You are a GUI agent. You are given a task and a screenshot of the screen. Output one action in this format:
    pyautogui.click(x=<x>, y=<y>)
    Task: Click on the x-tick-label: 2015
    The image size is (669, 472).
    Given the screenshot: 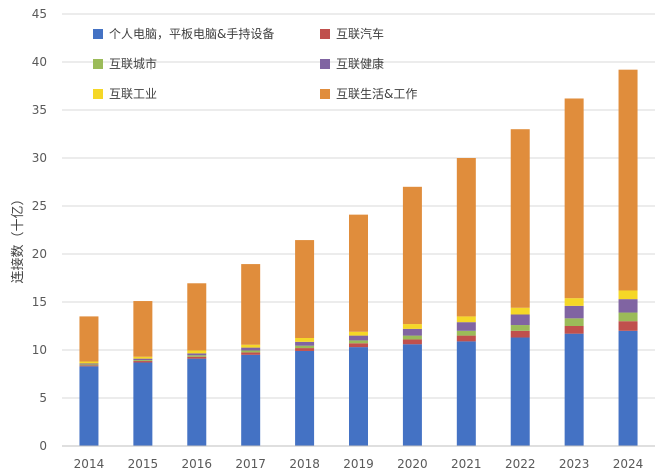 What is the action you would take?
    pyautogui.click(x=143, y=464)
    